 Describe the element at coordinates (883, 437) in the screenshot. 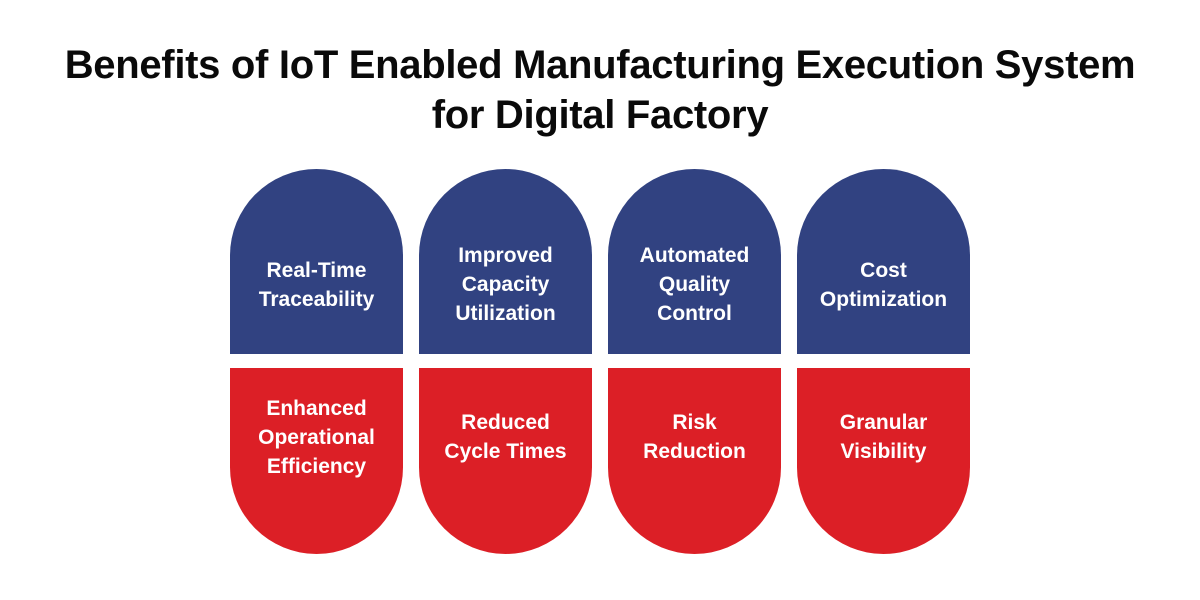

I see `benefit-label-granular-visibility: Granular Visibility` at that location.